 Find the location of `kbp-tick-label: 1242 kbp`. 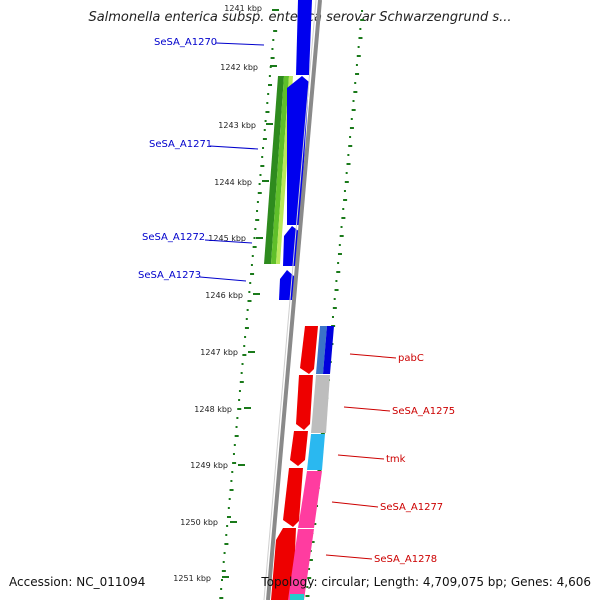

kbp-tick-label: 1242 kbp is located at coordinates (239, 67).